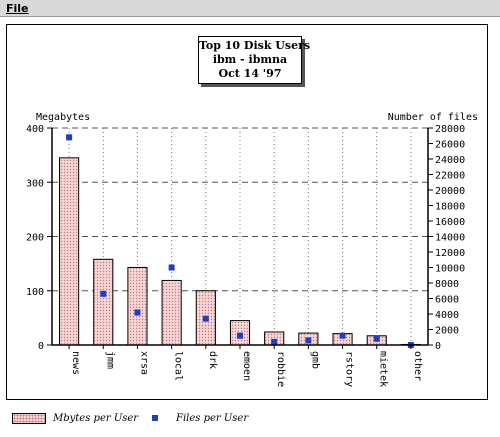  I want to click on y-axis-left-label: Megabytes, so click(63, 117).